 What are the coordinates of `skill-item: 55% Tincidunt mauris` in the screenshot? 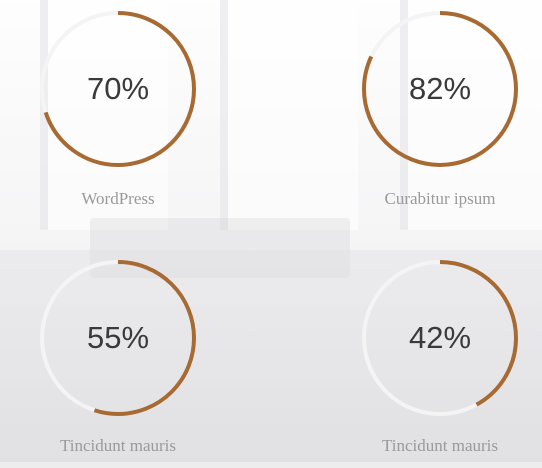 It's located at (118, 363).